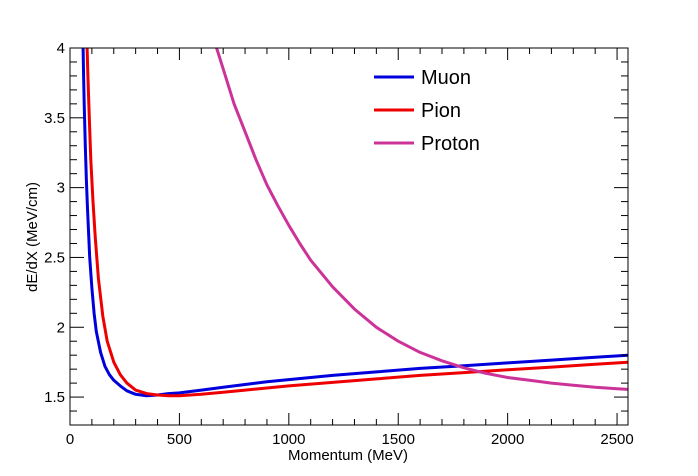  What do you see at coordinates (61, 188) in the screenshot?
I see `y-tick-label: 3` at bounding box center [61, 188].